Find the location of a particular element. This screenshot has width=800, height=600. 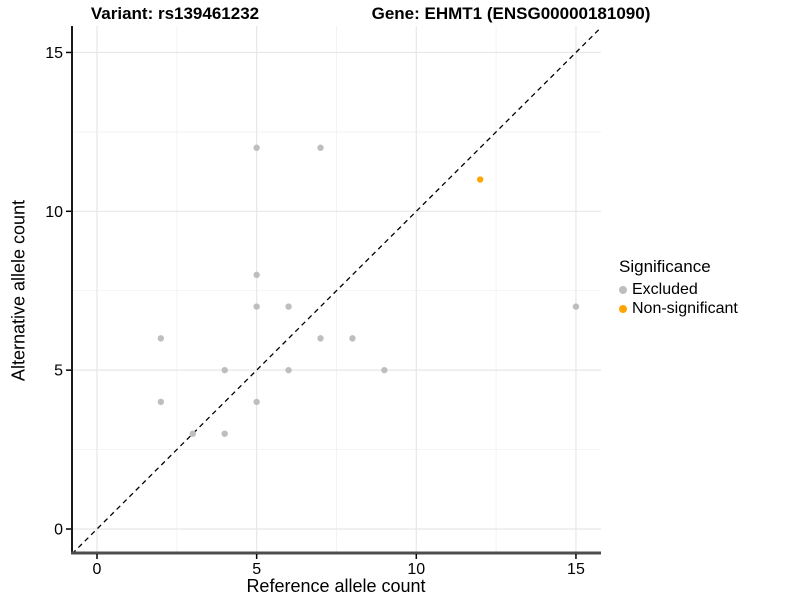

legend-item-excluded: Excluded is located at coordinates (678, 289).